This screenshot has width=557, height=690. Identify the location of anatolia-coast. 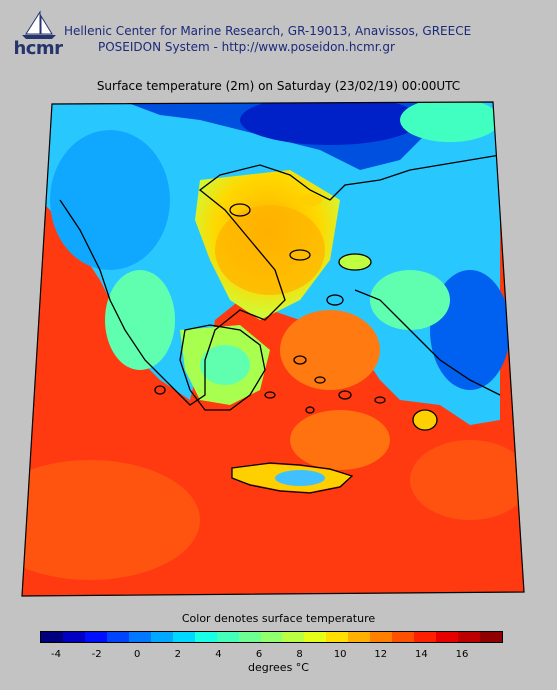
(427, 342).